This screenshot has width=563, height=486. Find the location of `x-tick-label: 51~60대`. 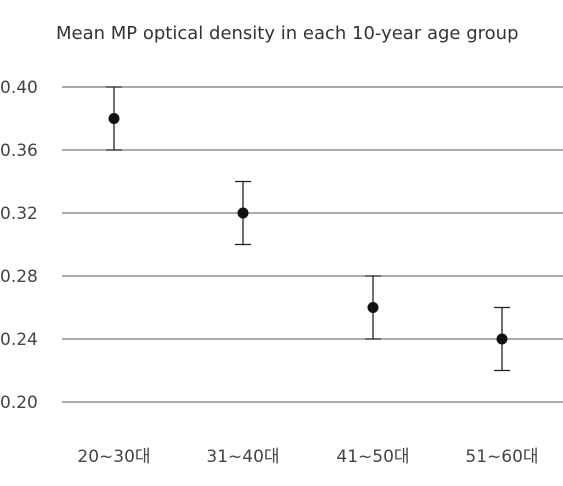

x-tick-label: 51~60대 is located at coordinates (501, 457).